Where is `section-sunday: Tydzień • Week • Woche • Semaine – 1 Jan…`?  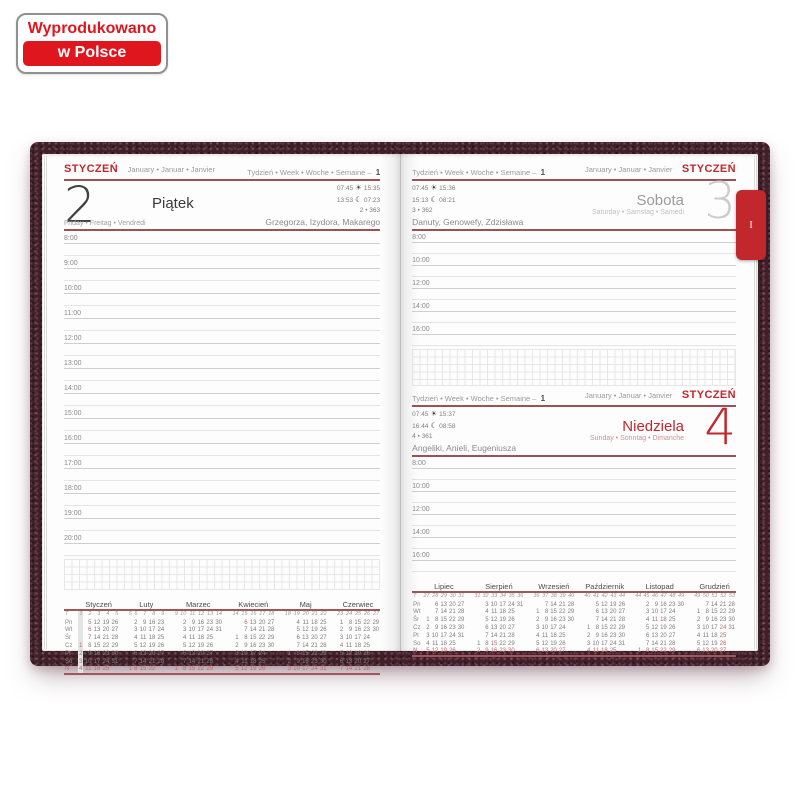
section-sunday: Tydzień • Week • Woche • Semaine – 1 Jan… is located at coordinates (574, 480).